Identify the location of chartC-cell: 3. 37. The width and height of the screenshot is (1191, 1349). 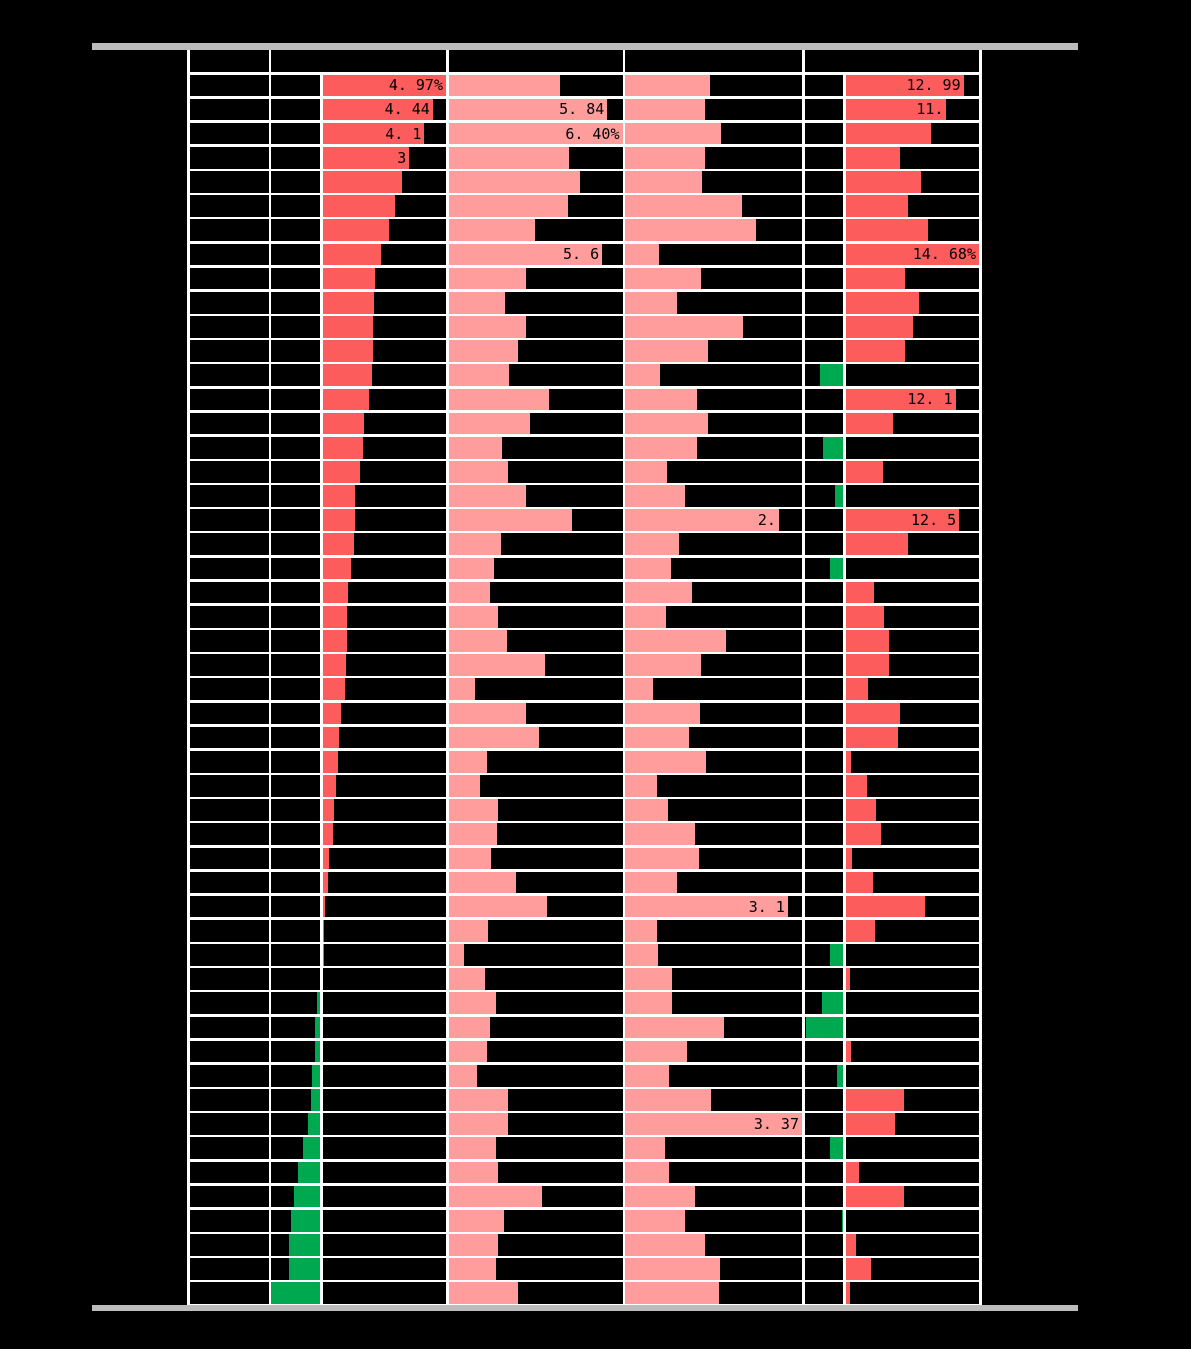
(713, 1124).